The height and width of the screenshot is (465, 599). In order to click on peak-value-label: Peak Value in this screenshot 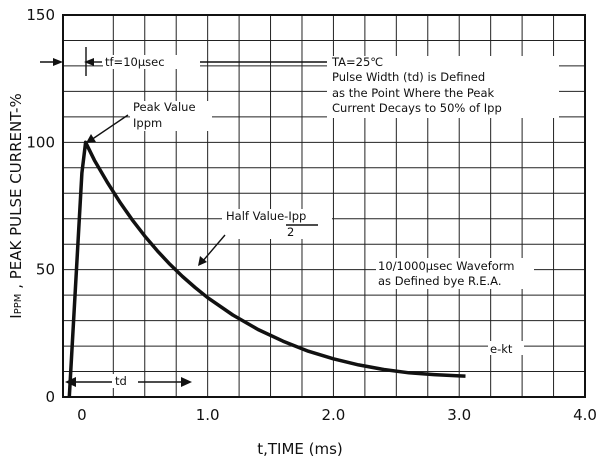, I will do `click(164, 107)`.